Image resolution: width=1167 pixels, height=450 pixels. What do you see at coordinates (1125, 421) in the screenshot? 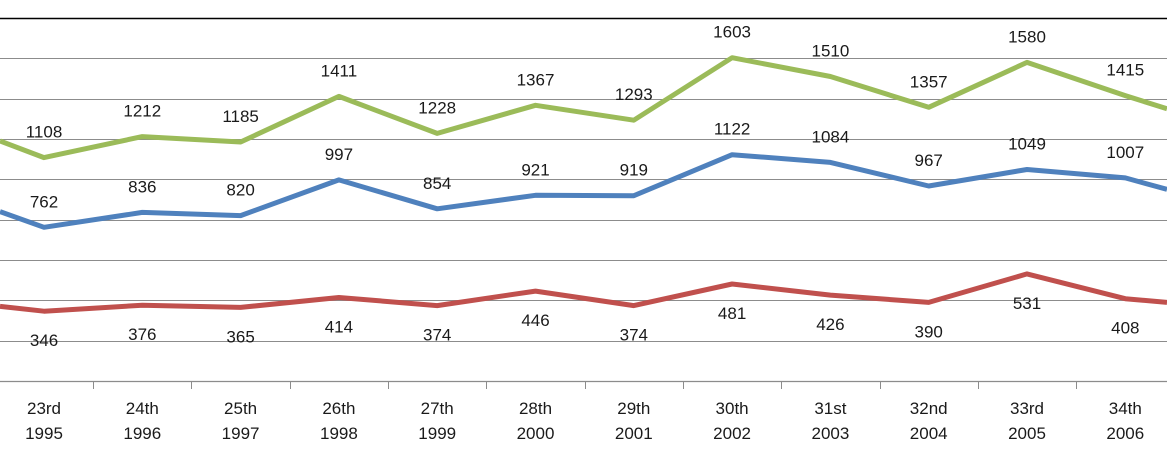
I see `x-tick-label: 34th 2006` at bounding box center [1125, 421].